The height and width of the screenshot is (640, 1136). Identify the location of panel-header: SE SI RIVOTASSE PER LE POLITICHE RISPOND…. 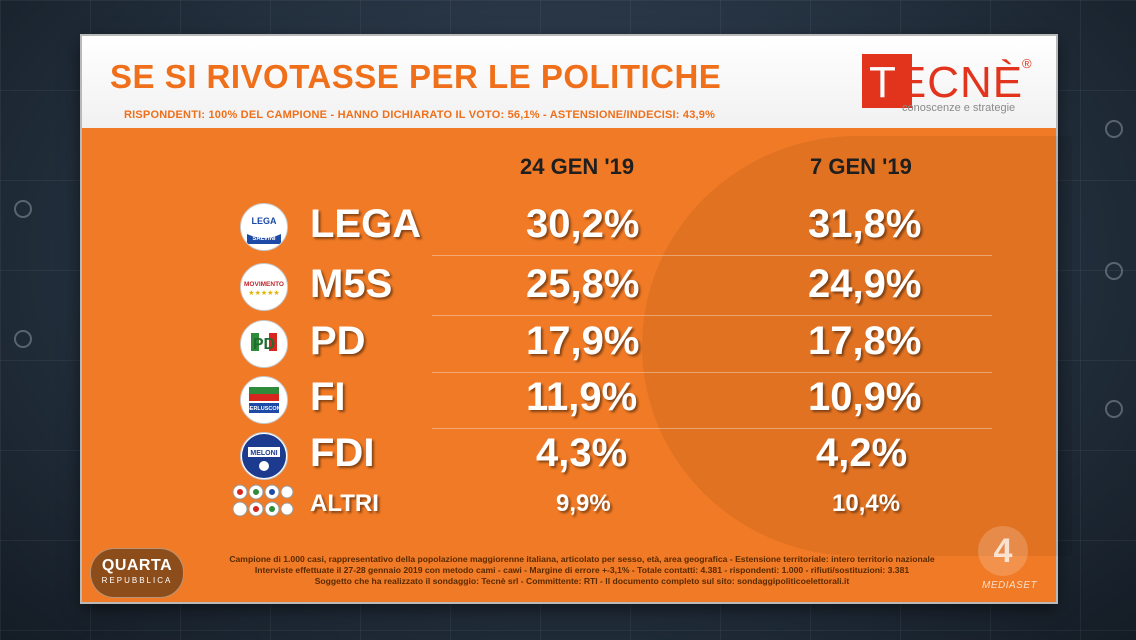
(569, 82).